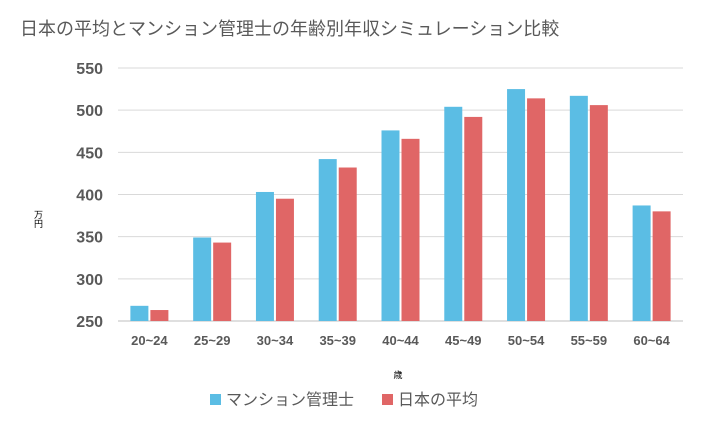 This screenshot has width=705, height=435. What do you see at coordinates (212, 340) in the screenshot?
I see `x-tick-label: 25~29` at bounding box center [212, 340].